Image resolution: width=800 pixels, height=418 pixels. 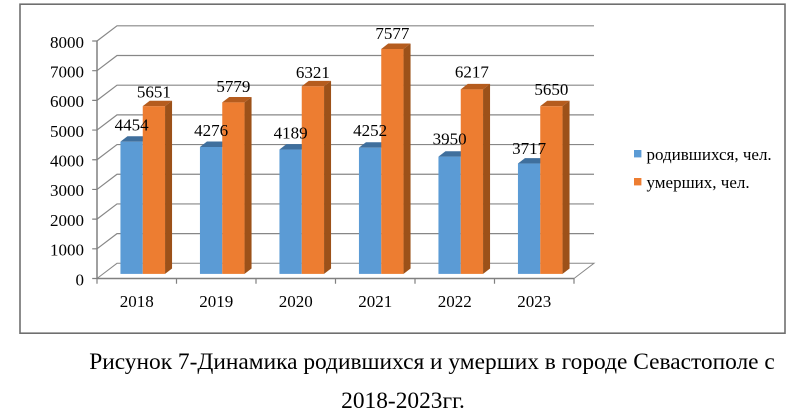 I want to click on svg-text: 4276, so click(x=211, y=130).